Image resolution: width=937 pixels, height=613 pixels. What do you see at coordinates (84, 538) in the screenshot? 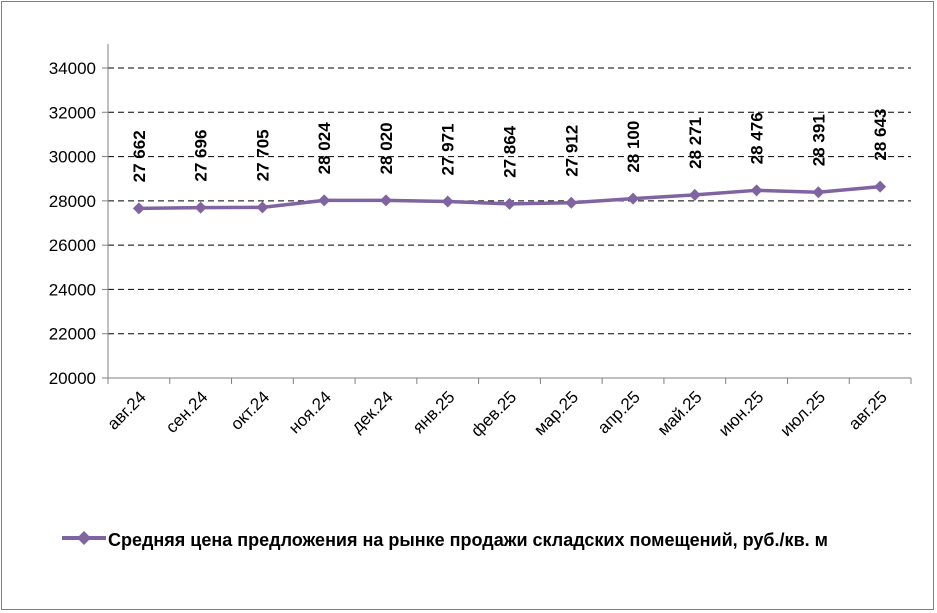
I see `legend-marker-icon` at bounding box center [84, 538].